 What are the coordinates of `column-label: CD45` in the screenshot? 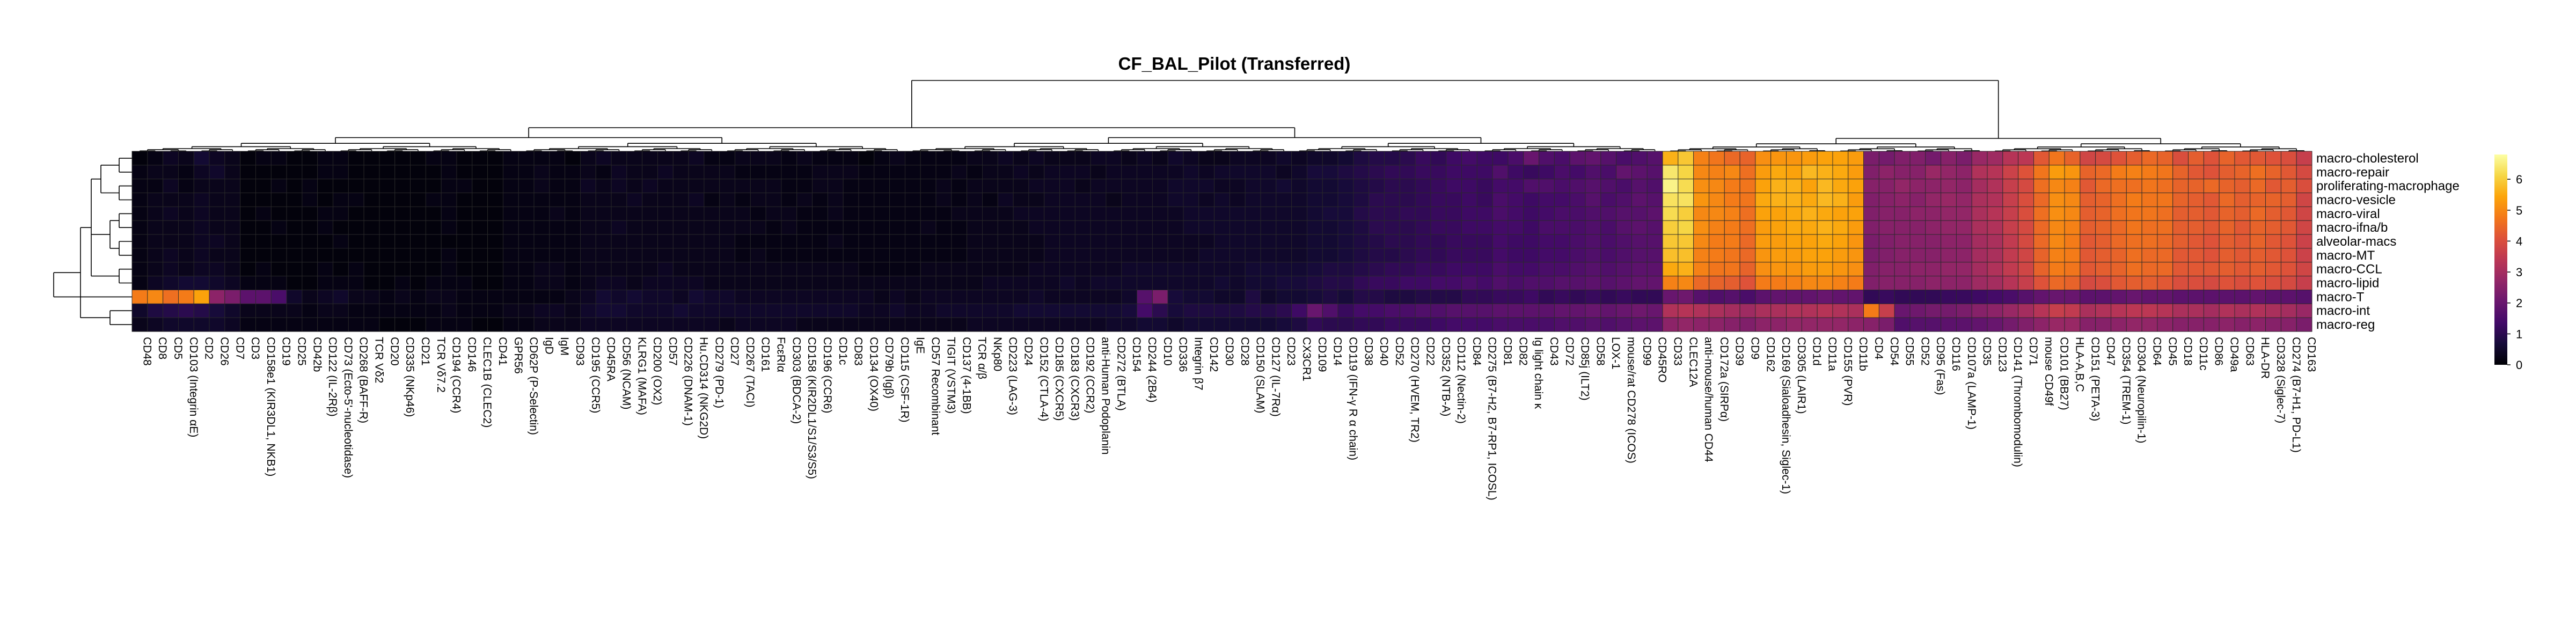 It's located at (2172, 351).